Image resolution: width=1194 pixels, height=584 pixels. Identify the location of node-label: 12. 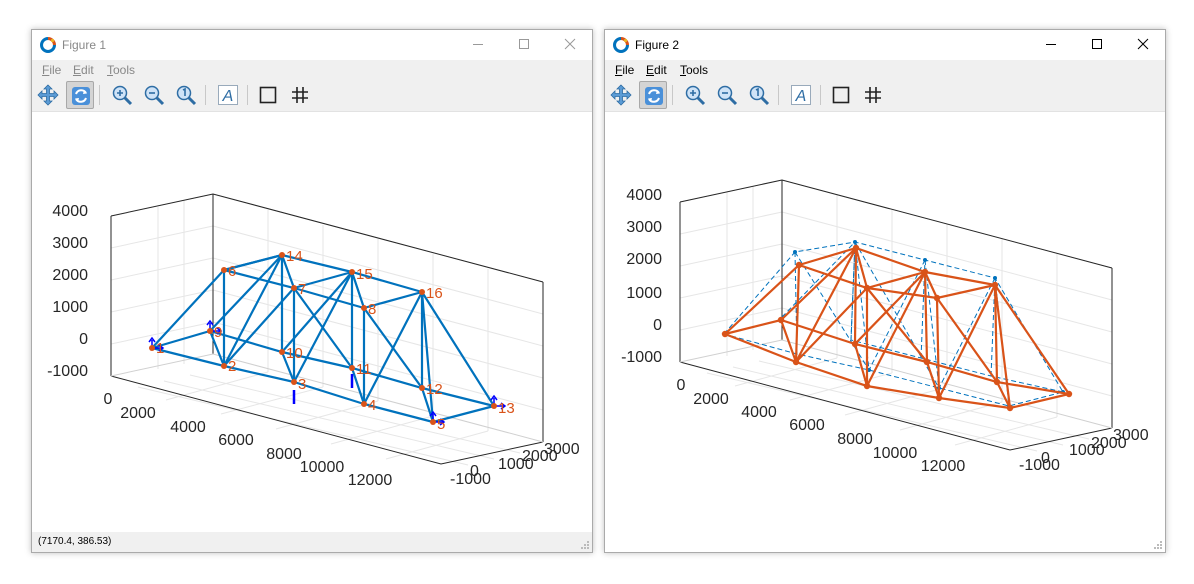
(434, 389).